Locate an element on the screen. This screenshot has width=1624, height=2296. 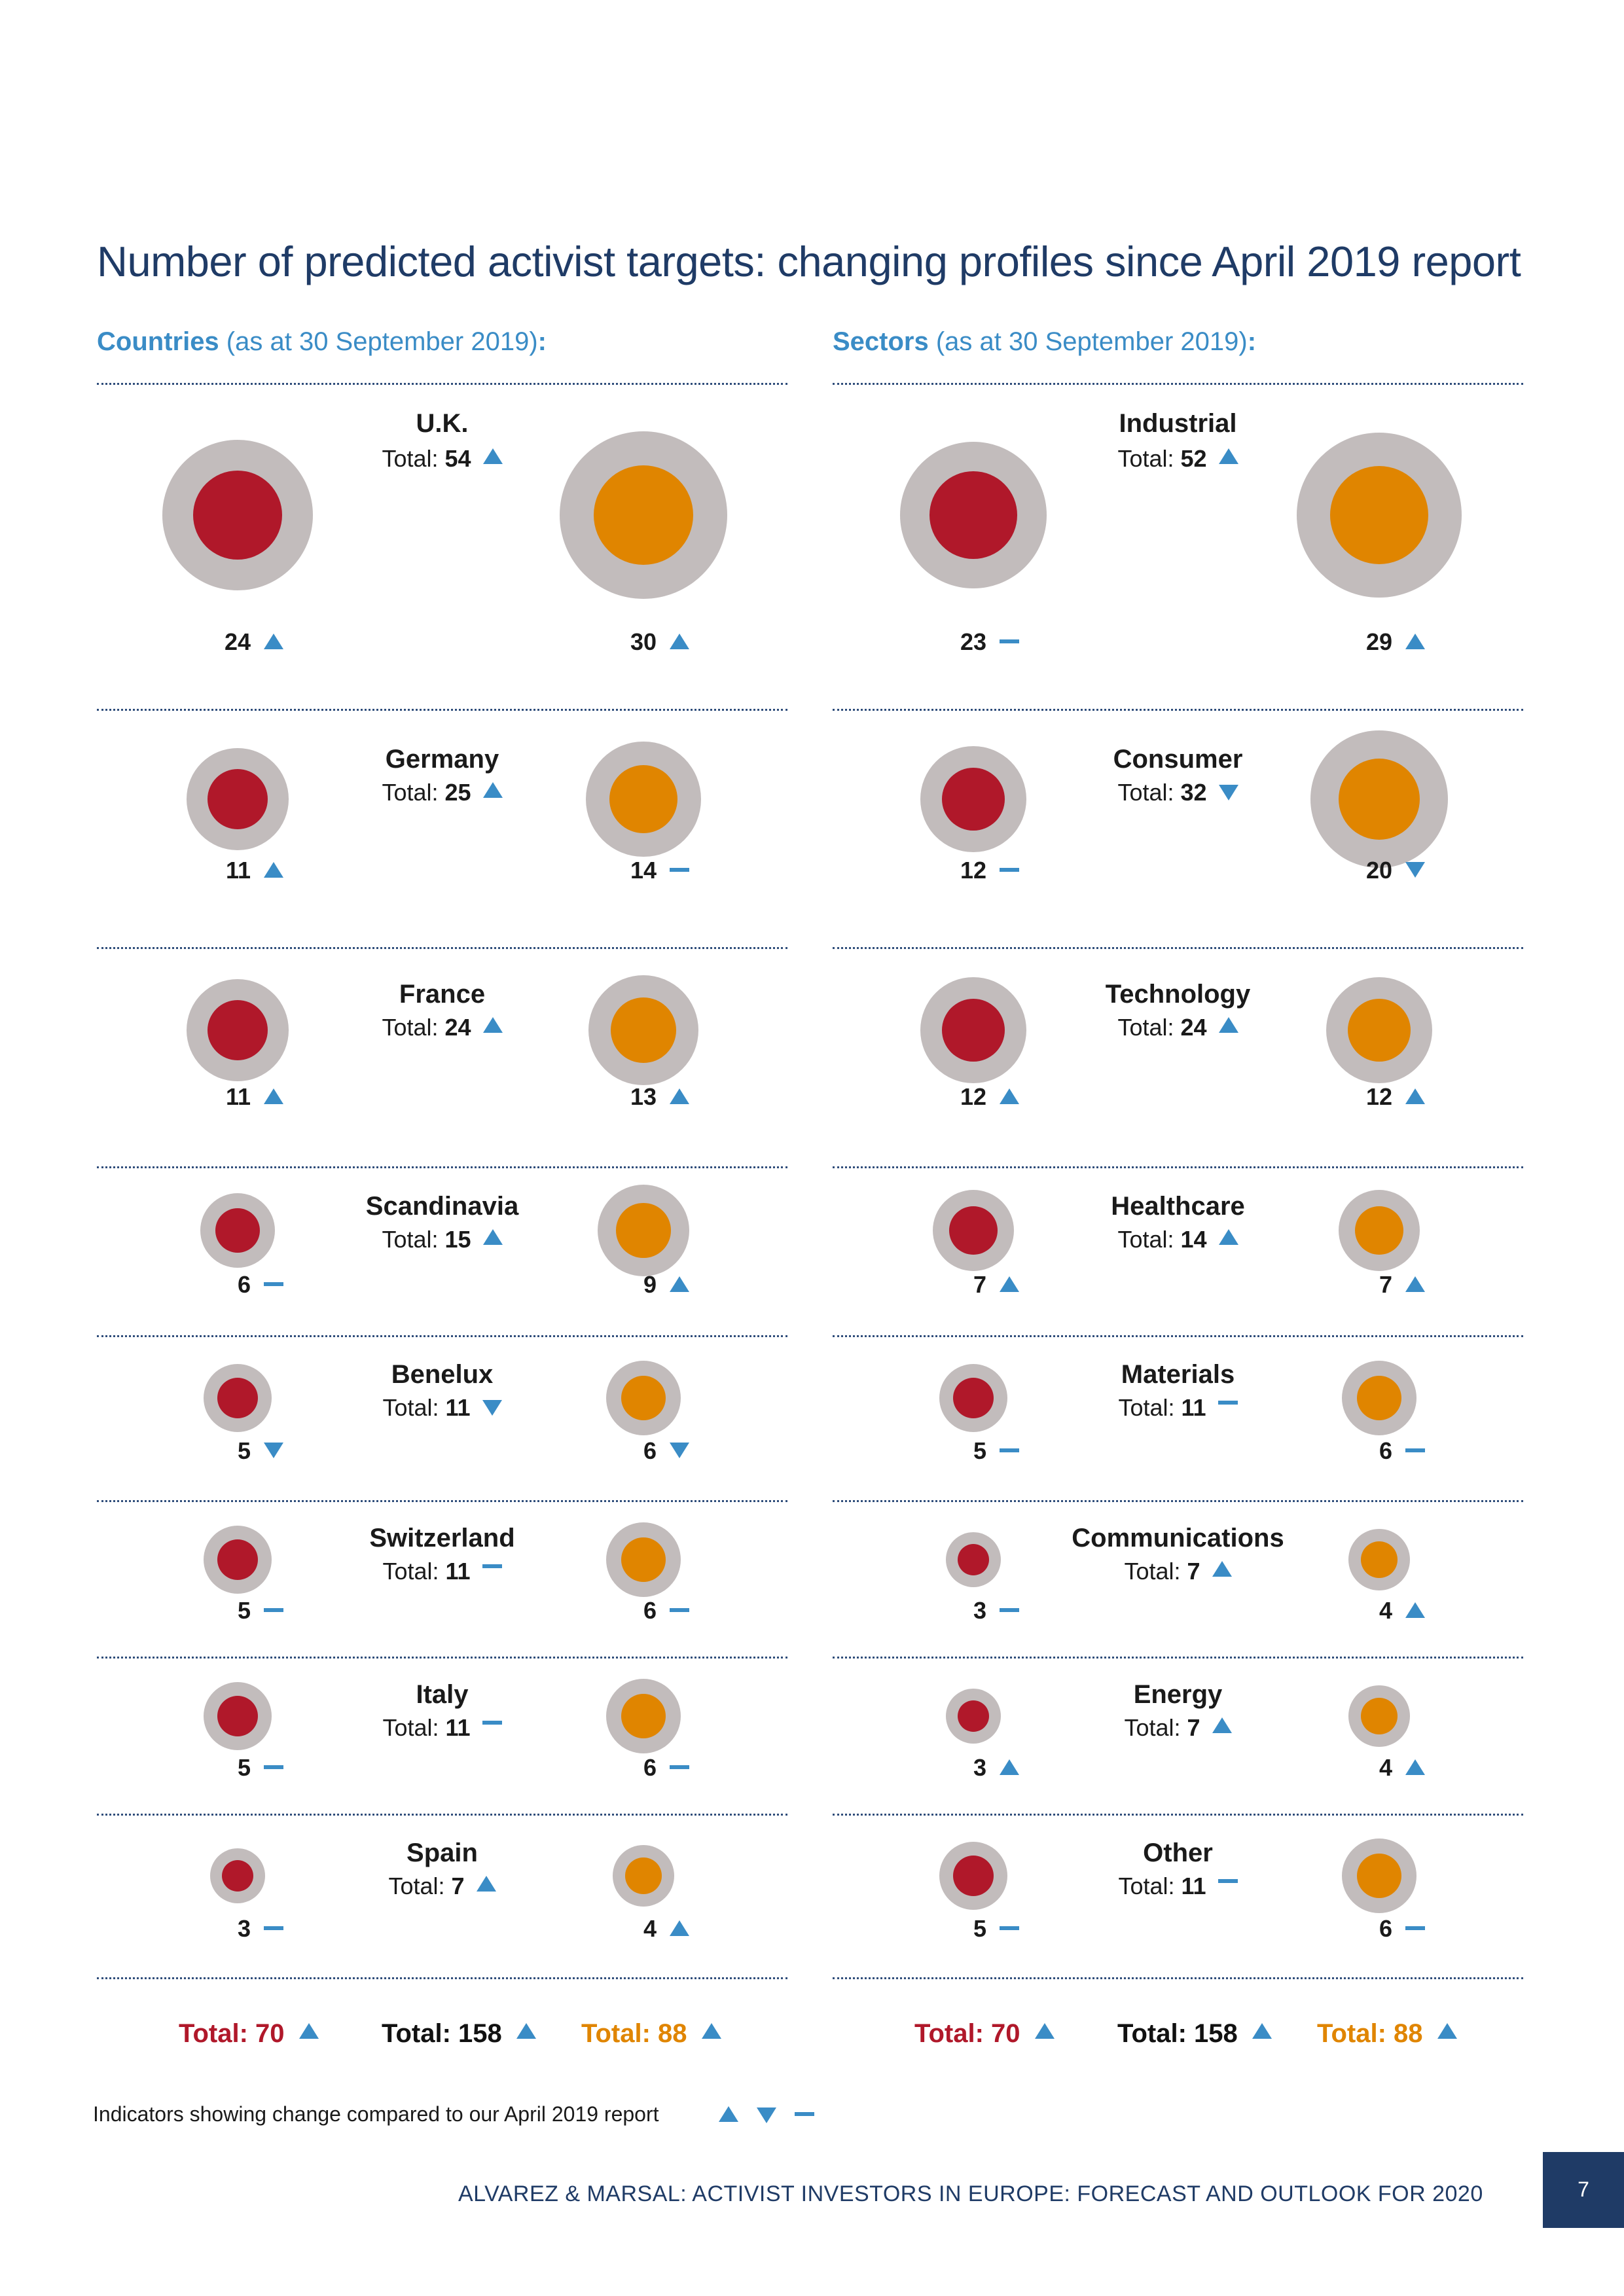
total-value: 7 is located at coordinates (1193, 1572).